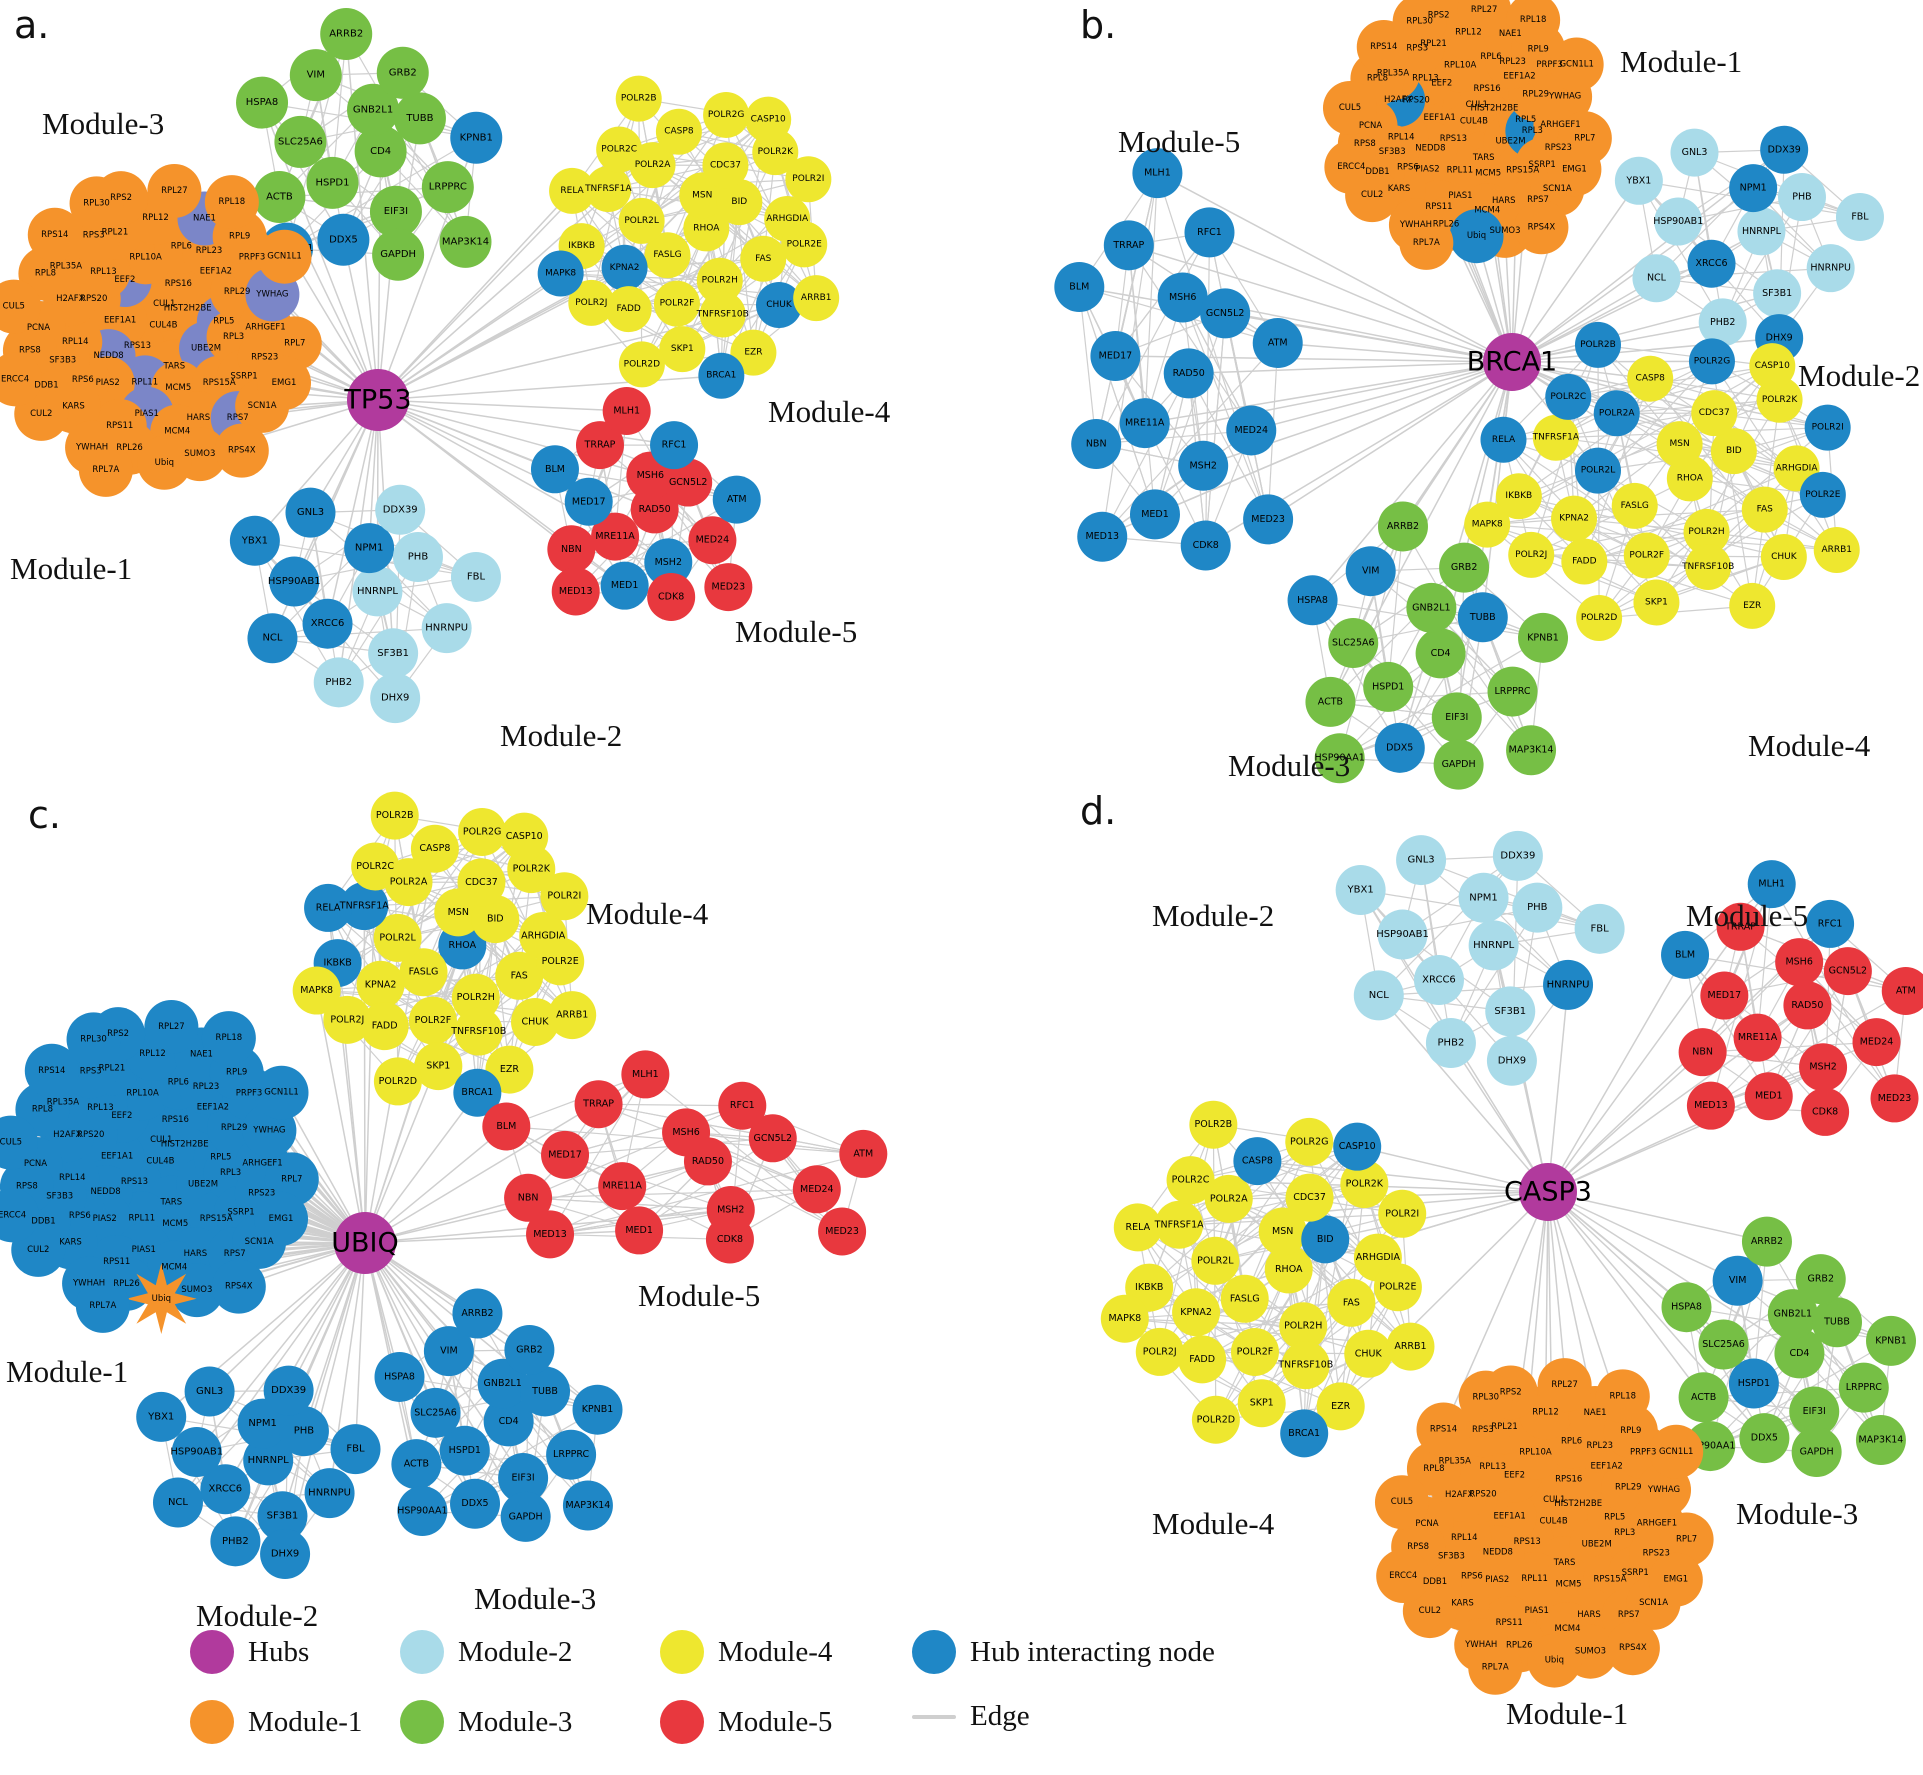 This screenshot has width=1923, height=1775. Describe the element at coordinates (1555, 437) in the screenshot. I see `node-TNFRSF1A` at that location.